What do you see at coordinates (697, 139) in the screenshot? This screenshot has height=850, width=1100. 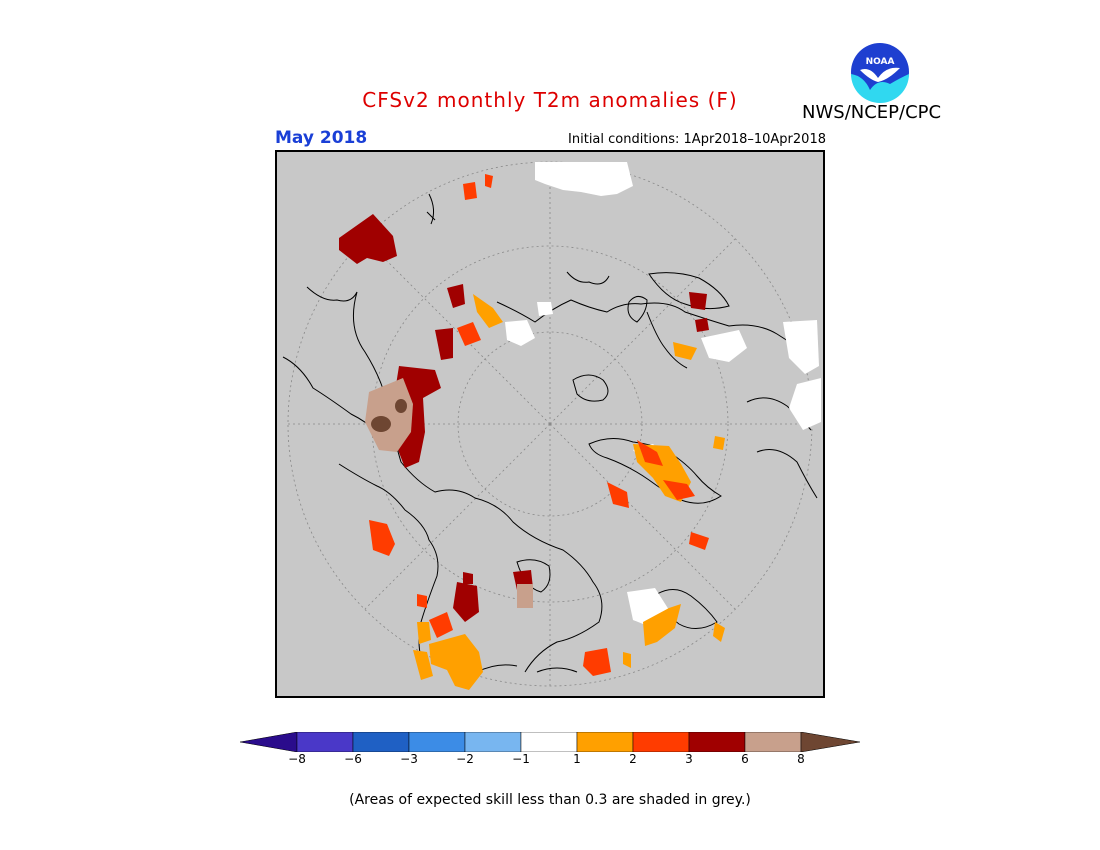 I see `initial-conditions: Initial conditions: 1Apr2018–10Apr2018` at bounding box center [697, 139].